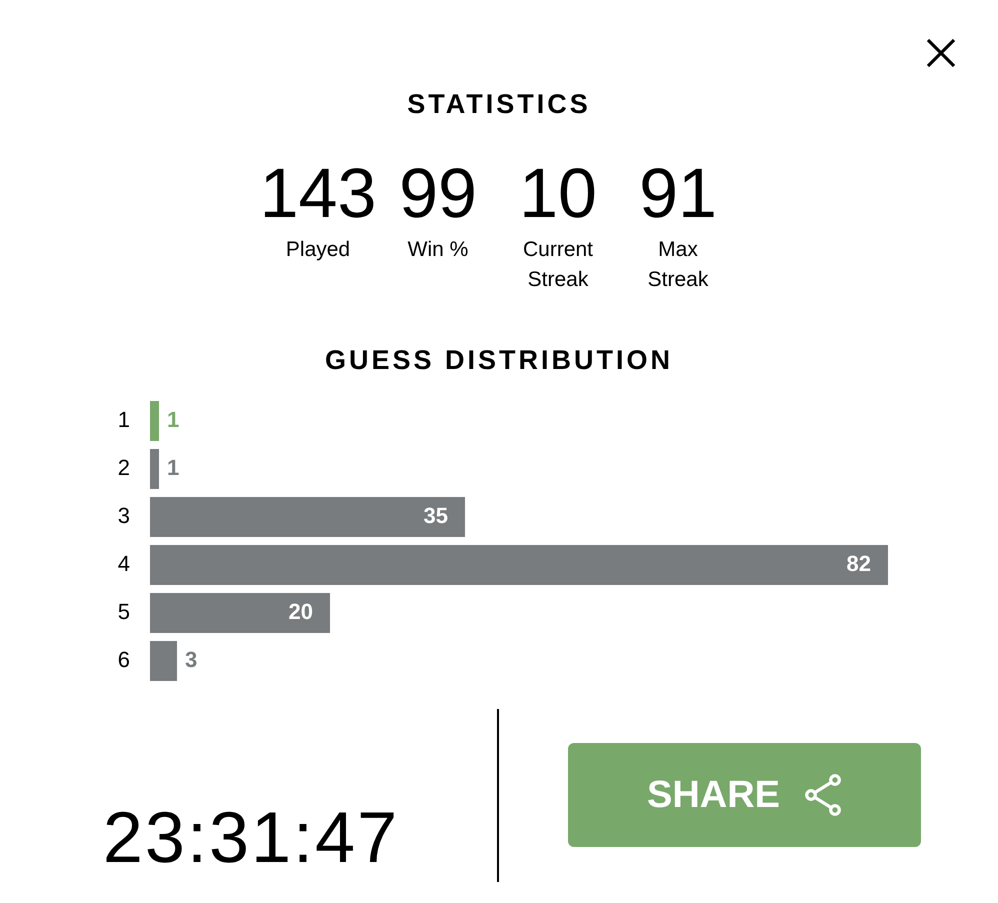 This screenshot has height=903, width=998. Describe the element at coordinates (124, 419) in the screenshot. I see `y-tick-label: 1` at that location.